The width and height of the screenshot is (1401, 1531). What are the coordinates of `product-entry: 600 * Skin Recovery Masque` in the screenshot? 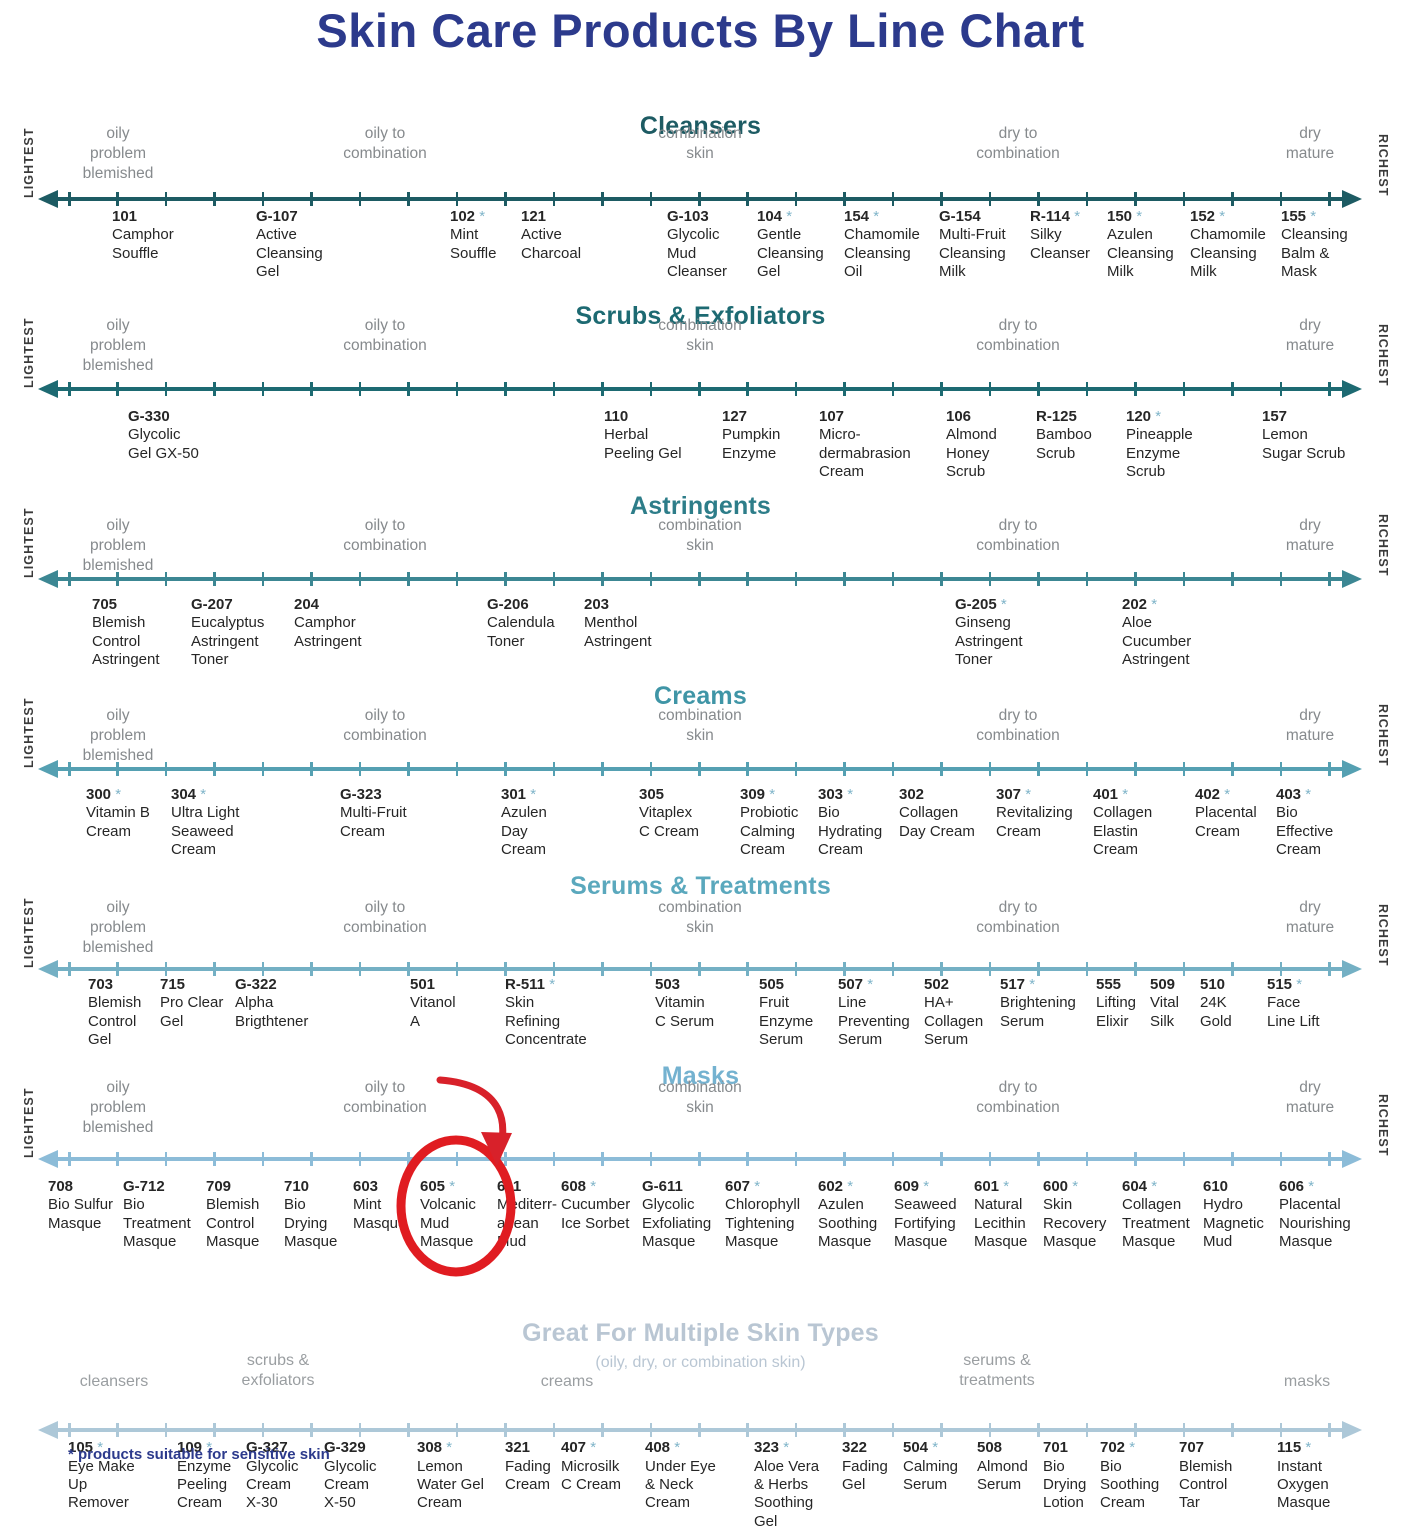 It's located at (1074, 1214).